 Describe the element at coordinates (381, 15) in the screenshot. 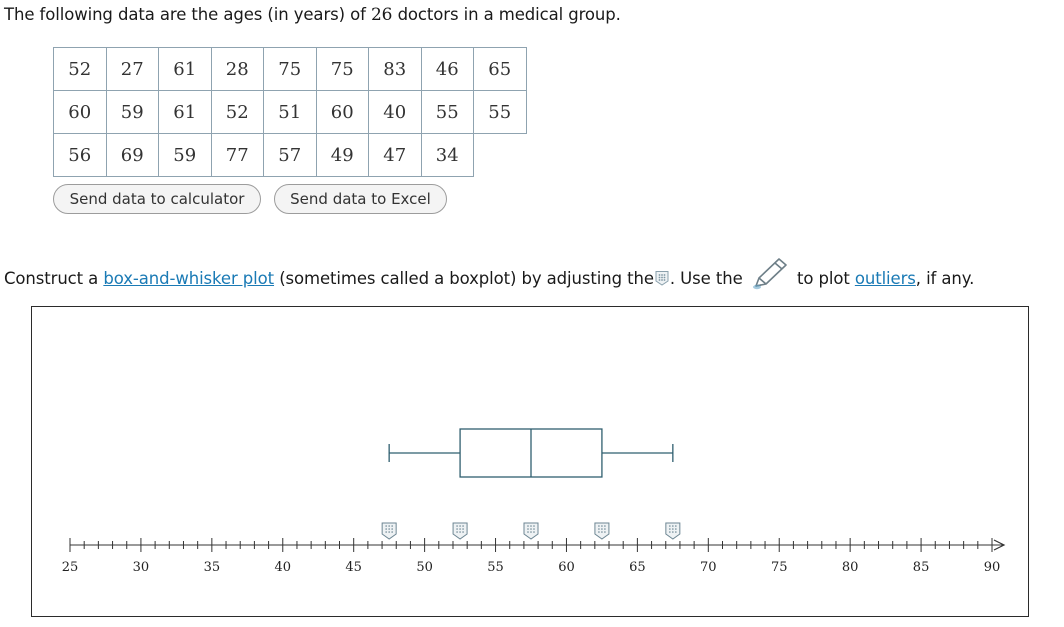

I see `data-count: 26` at that location.